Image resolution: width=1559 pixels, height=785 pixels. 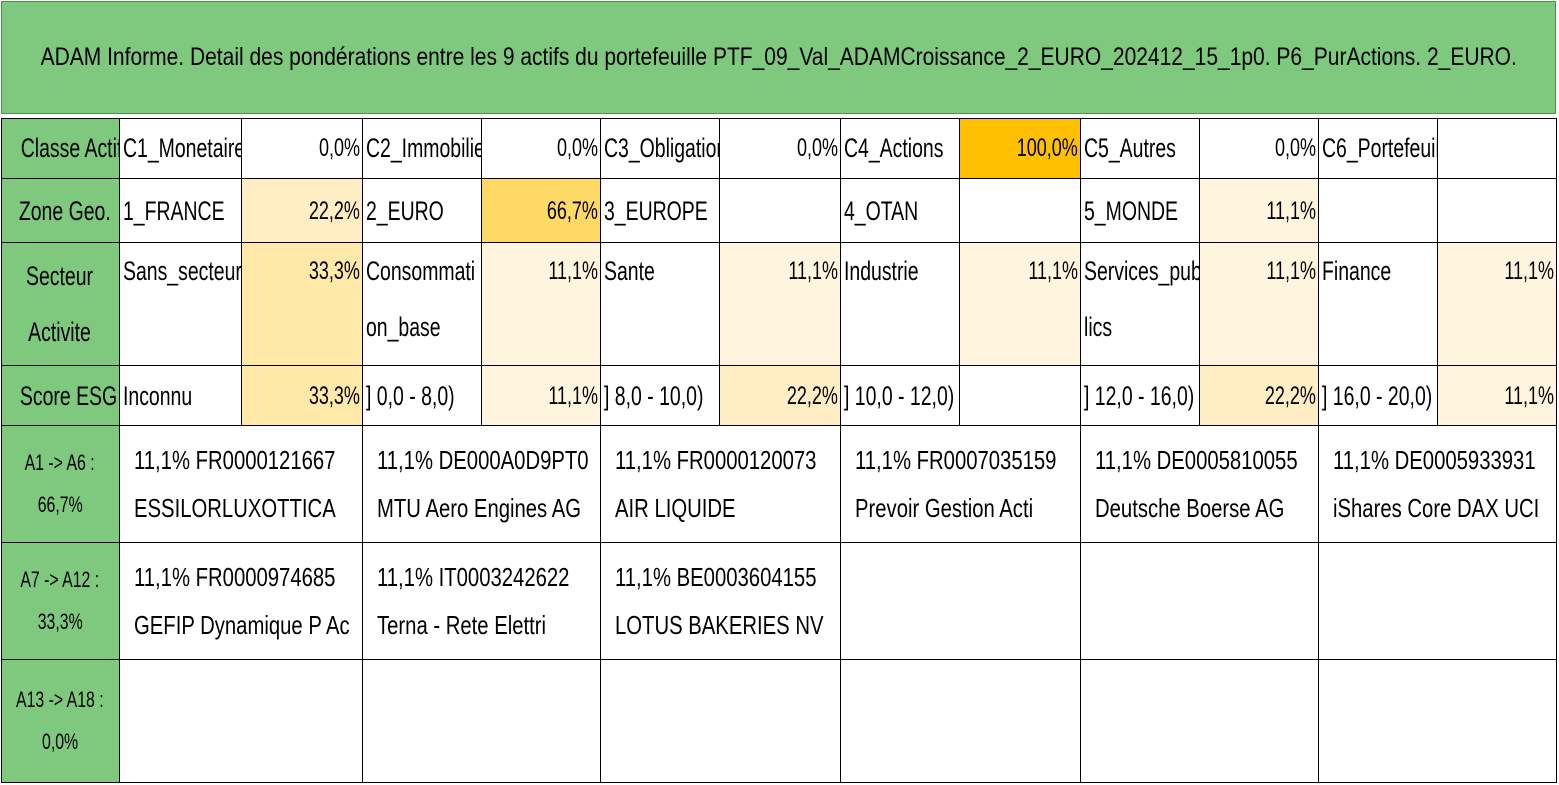 What do you see at coordinates (181, 304) in the screenshot?
I see `category-name: Sans_secteur` at bounding box center [181, 304].